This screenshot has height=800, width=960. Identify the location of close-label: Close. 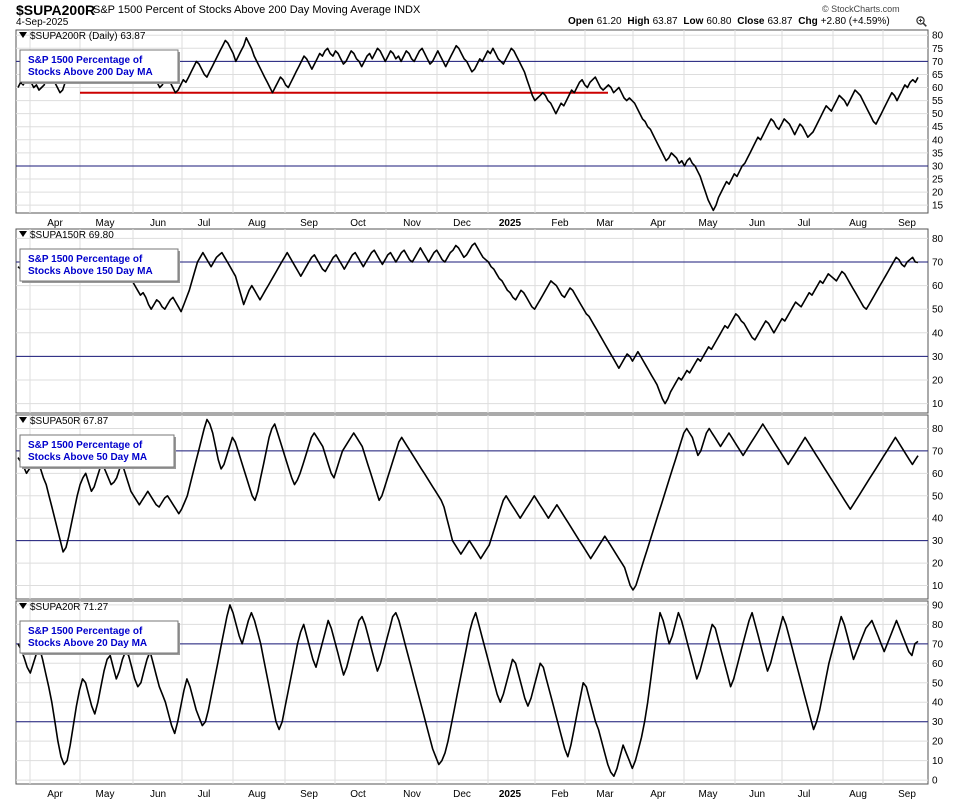
(751, 21).